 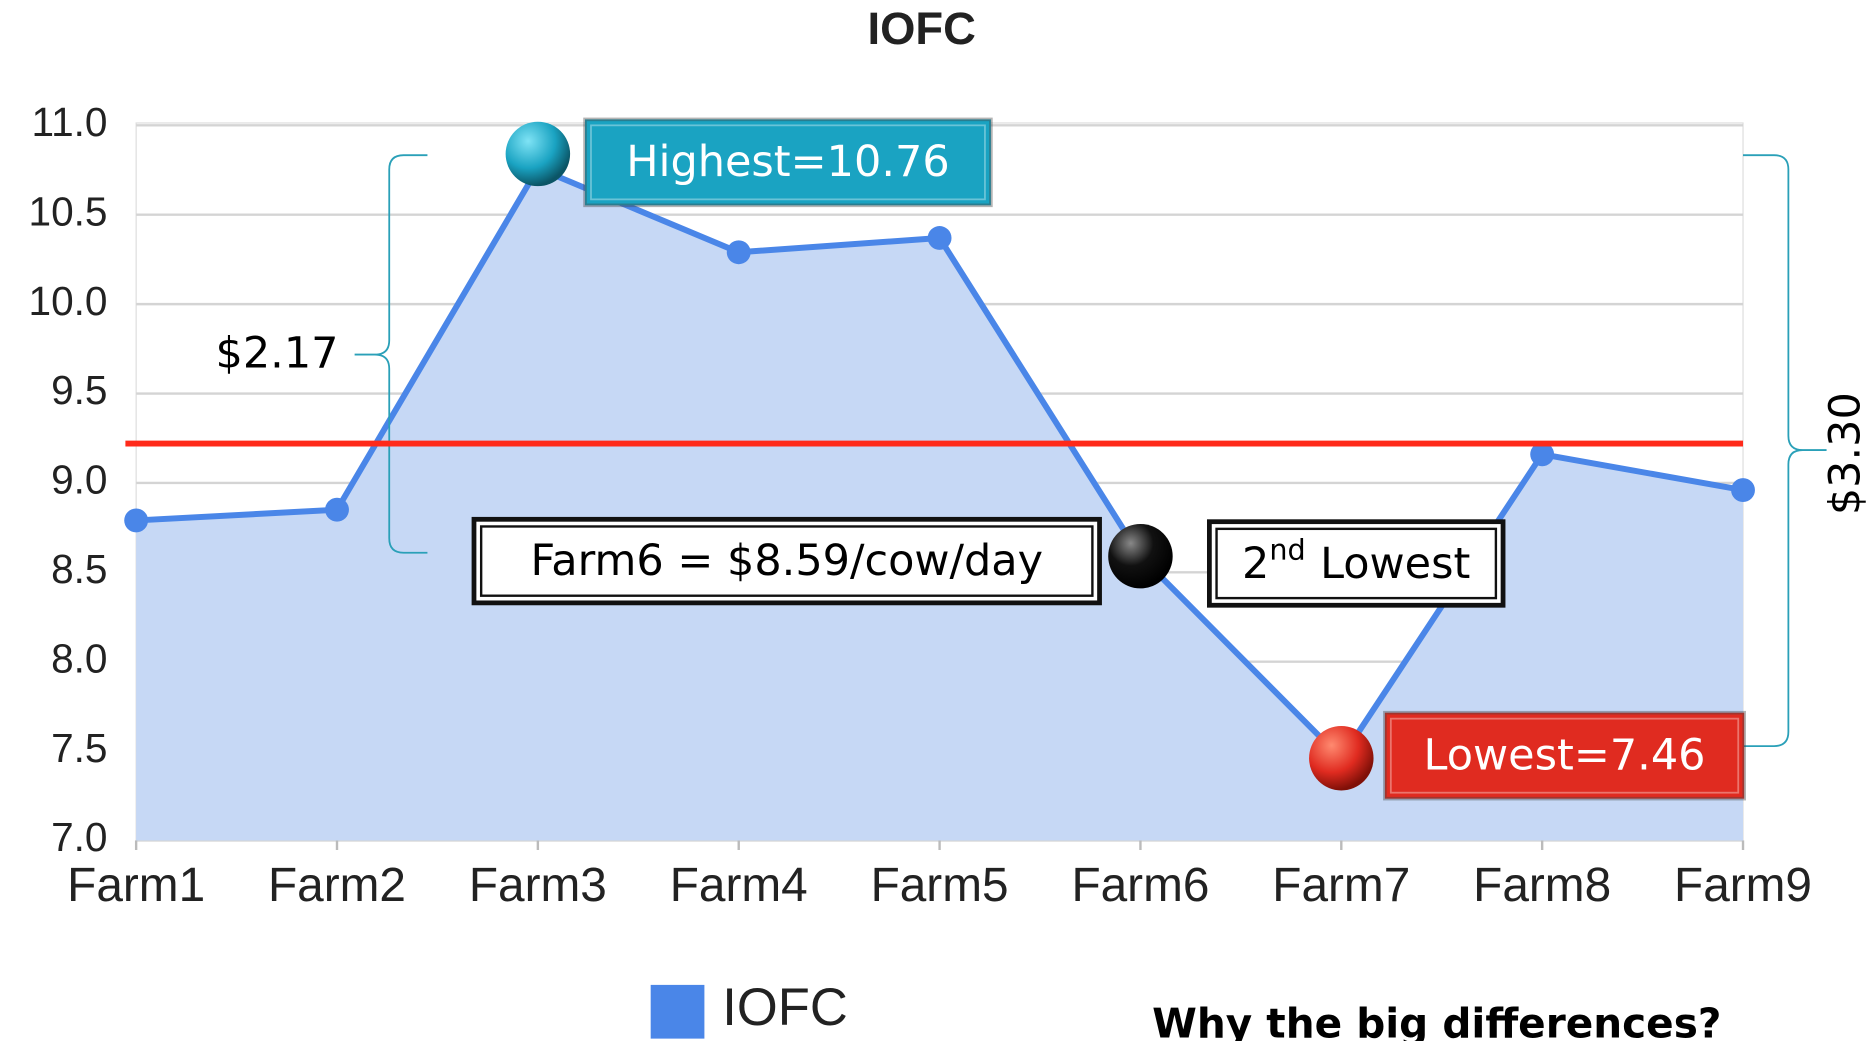 I want to click on legend-label: IOFC, so click(x=784, y=1007).